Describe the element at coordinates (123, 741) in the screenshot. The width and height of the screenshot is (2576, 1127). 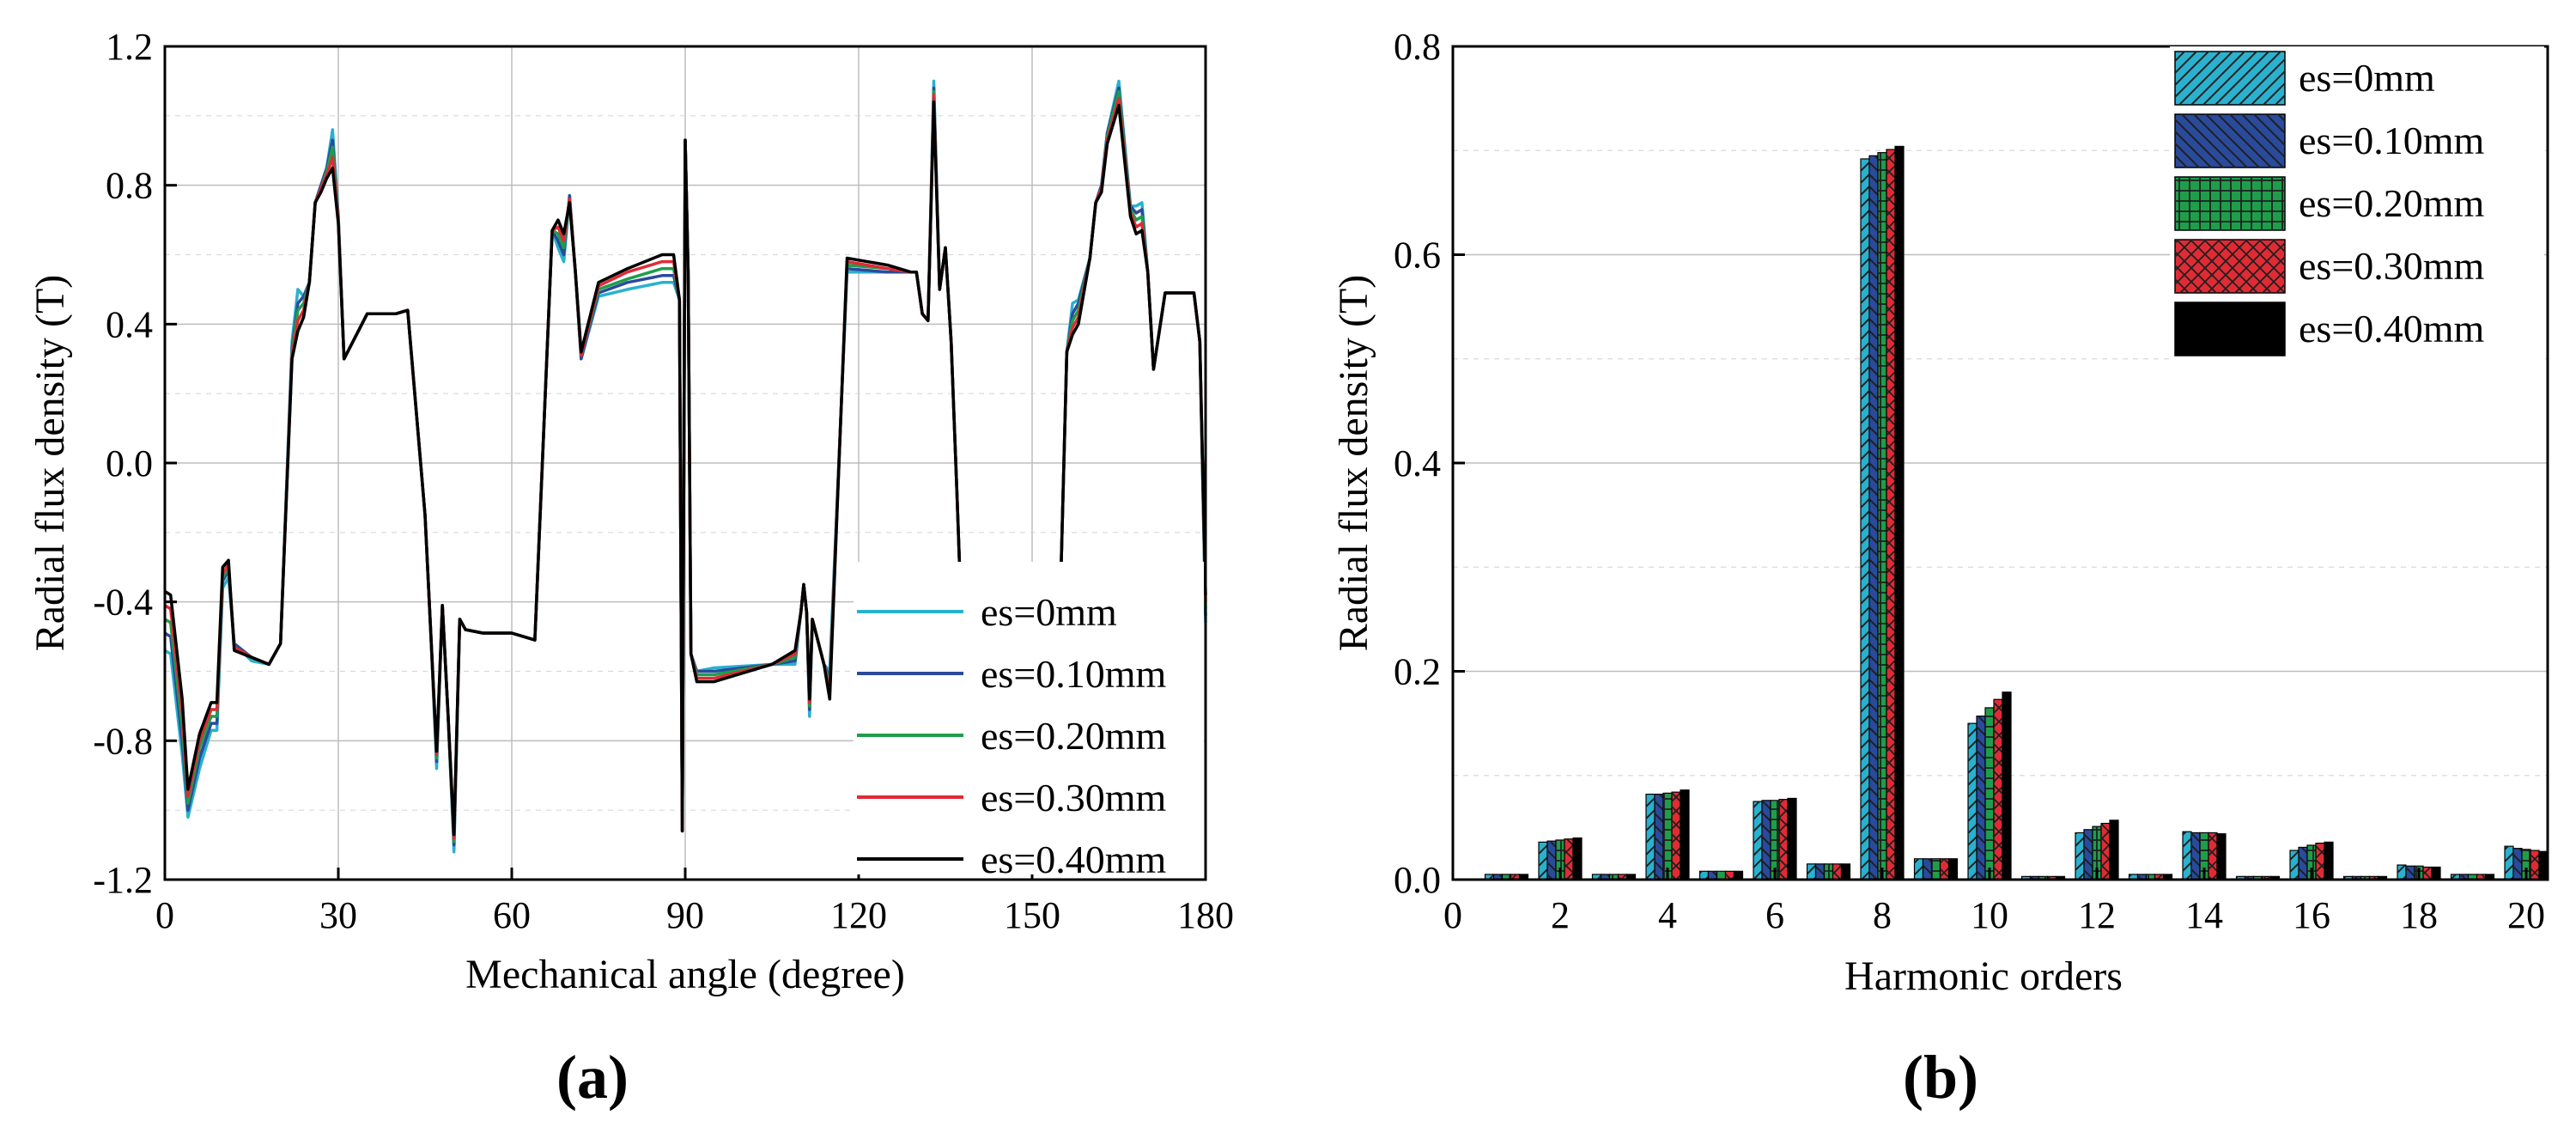
I see `y-tick-label: -0.8` at that location.